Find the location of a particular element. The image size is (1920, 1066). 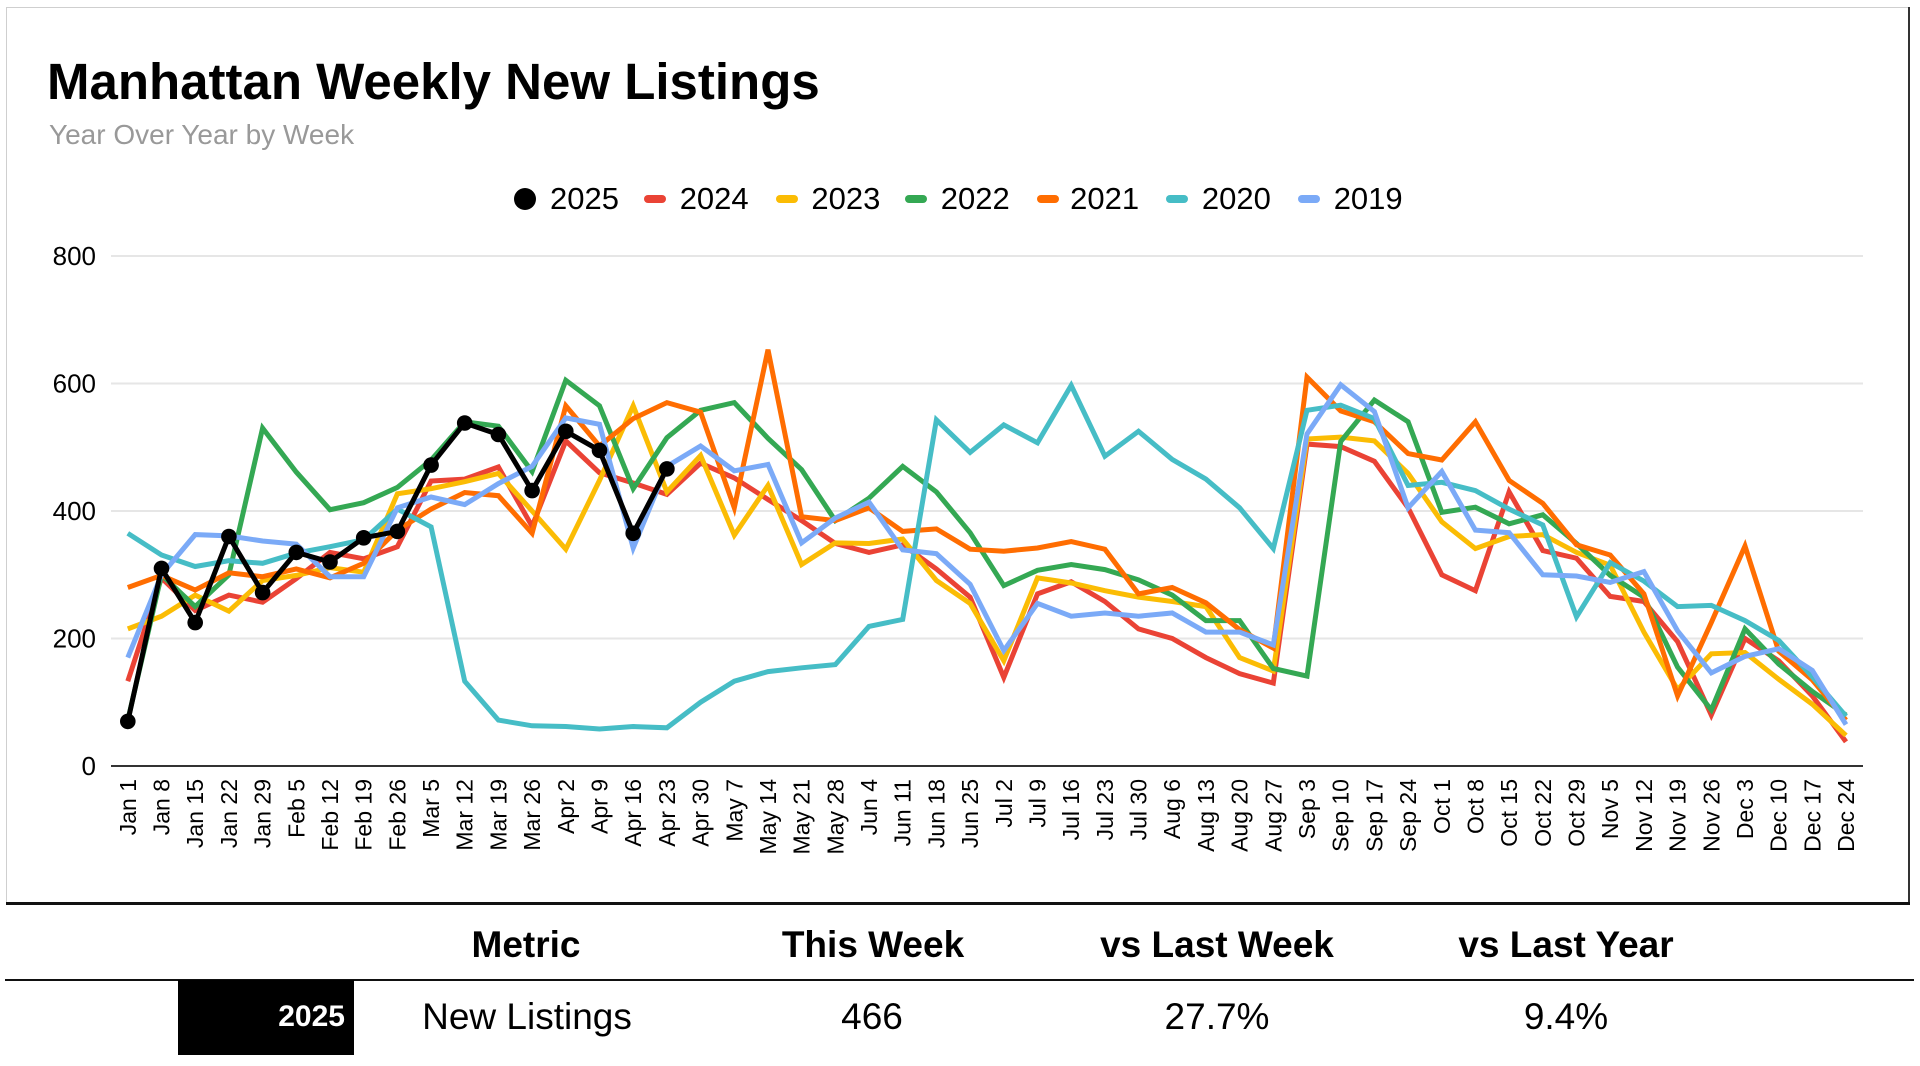

svg-text: Jun 25 is located at coordinates (970, 813).